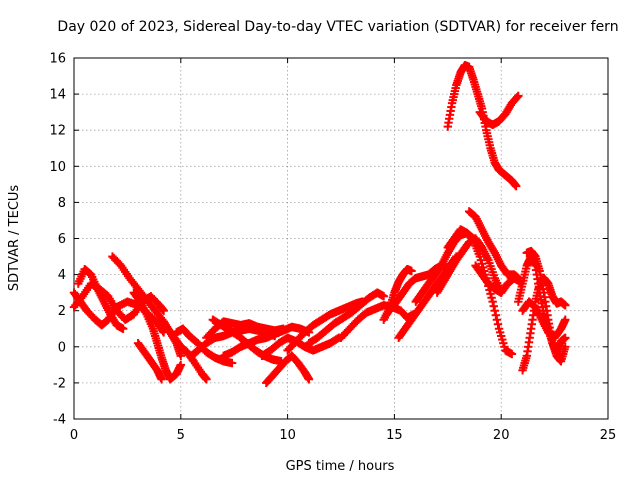 The image size is (640, 480). What do you see at coordinates (74, 435) in the screenshot?
I see `x-tick-label: 0` at bounding box center [74, 435].